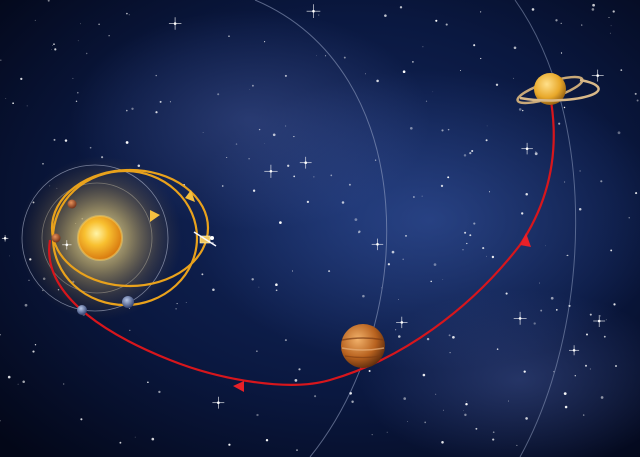 The image size is (640, 457). What do you see at coordinates (363, 346) in the screenshot?
I see `jupiter-planet` at bounding box center [363, 346].